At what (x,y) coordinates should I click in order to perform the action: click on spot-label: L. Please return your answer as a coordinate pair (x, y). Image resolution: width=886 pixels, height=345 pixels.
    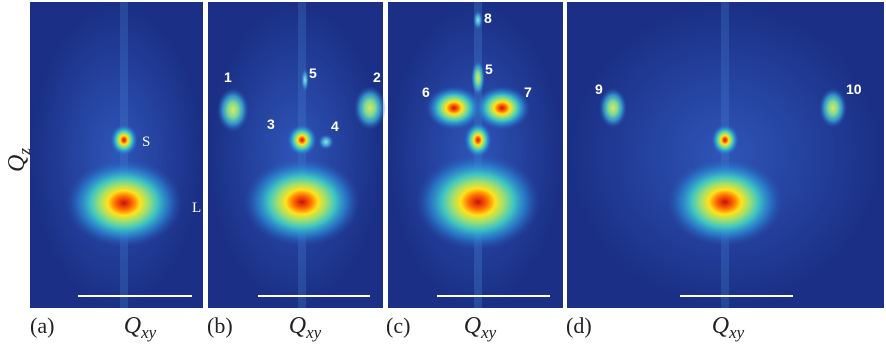
    Looking at the image, I should click on (196, 208).